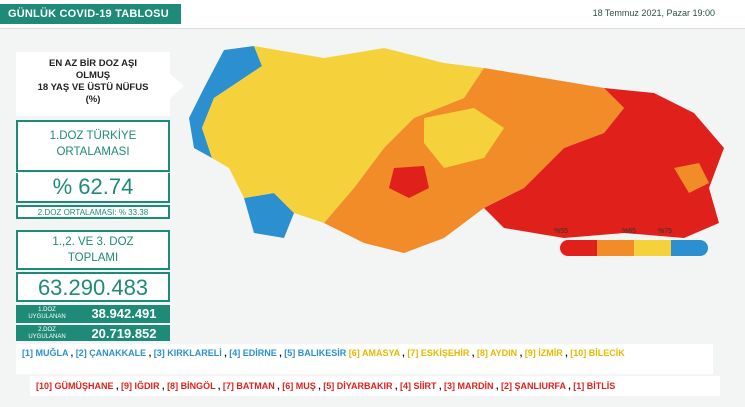 The image size is (745, 407). I want to click on total-doses-title: 1.,2. VE 3. DOZ TOPLAMI, so click(93, 250).